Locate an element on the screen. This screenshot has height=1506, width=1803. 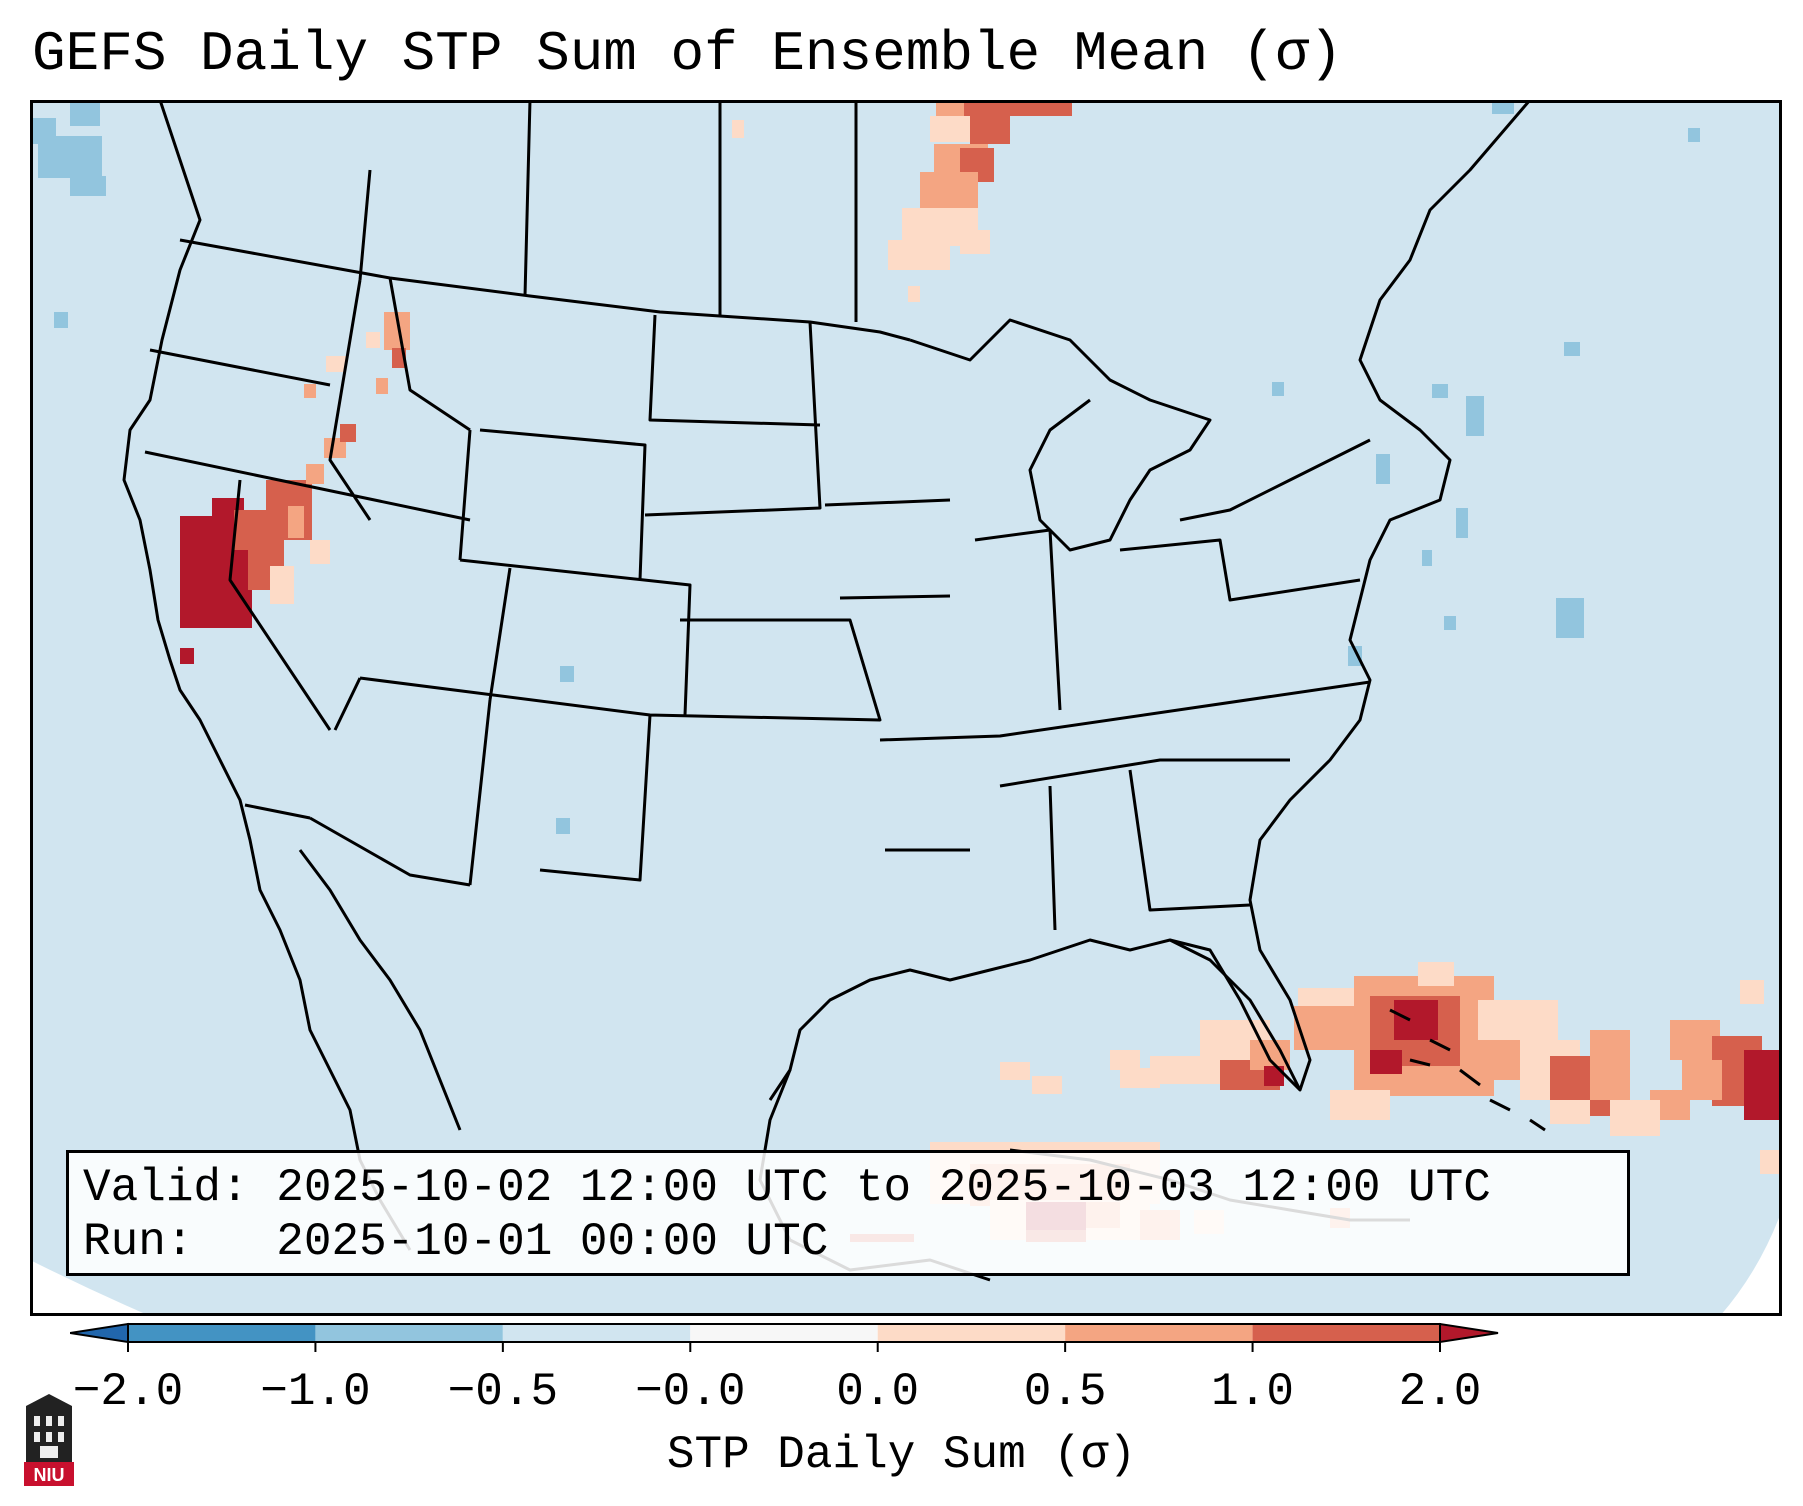
run-label: Run: is located at coordinates (138, 1242).